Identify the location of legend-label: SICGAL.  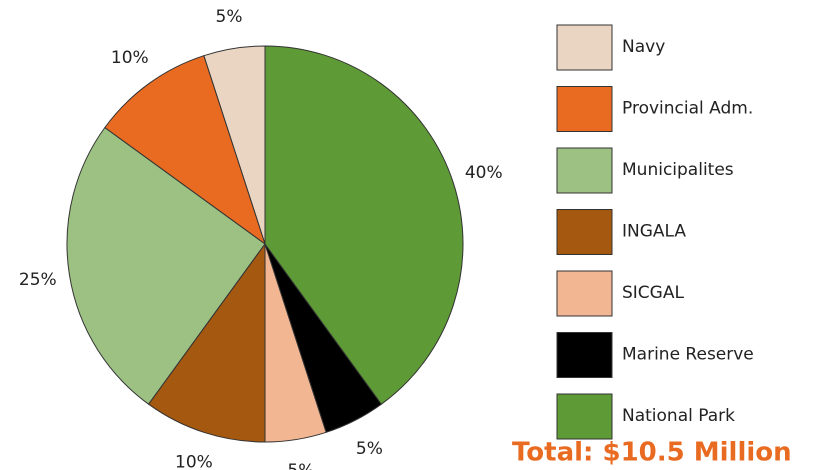
(653, 293).